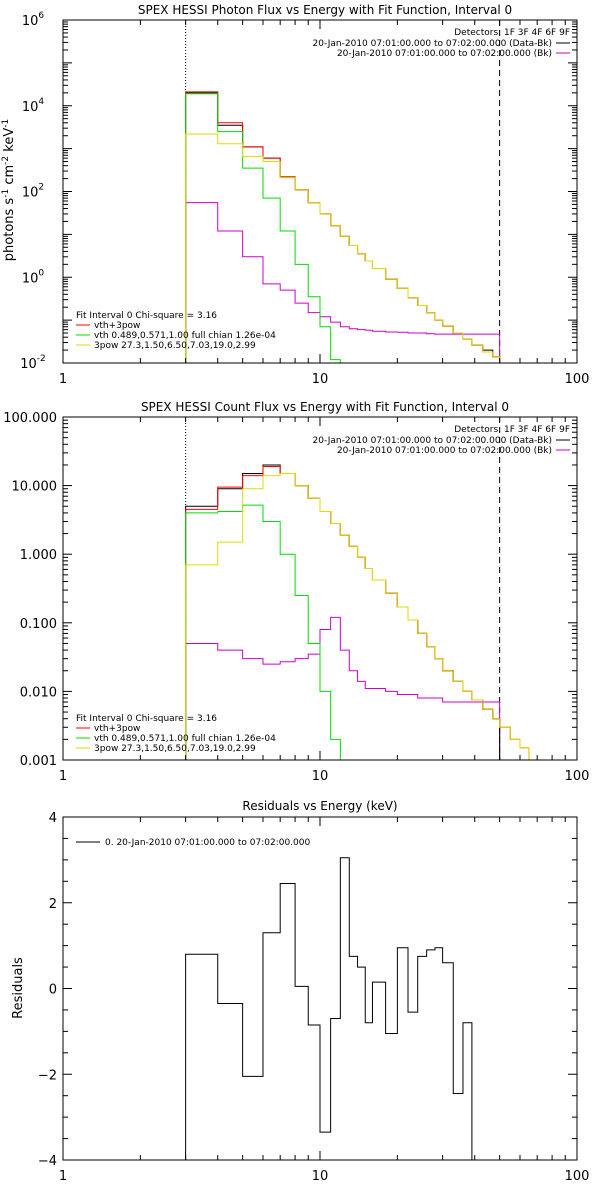 The height and width of the screenshot is (1200, 600). What do you see at coordinates (6, 193) in the screenshot?
I see `photon-flux-ylabel-a-sup: -1` at bounding box center [6, 193].